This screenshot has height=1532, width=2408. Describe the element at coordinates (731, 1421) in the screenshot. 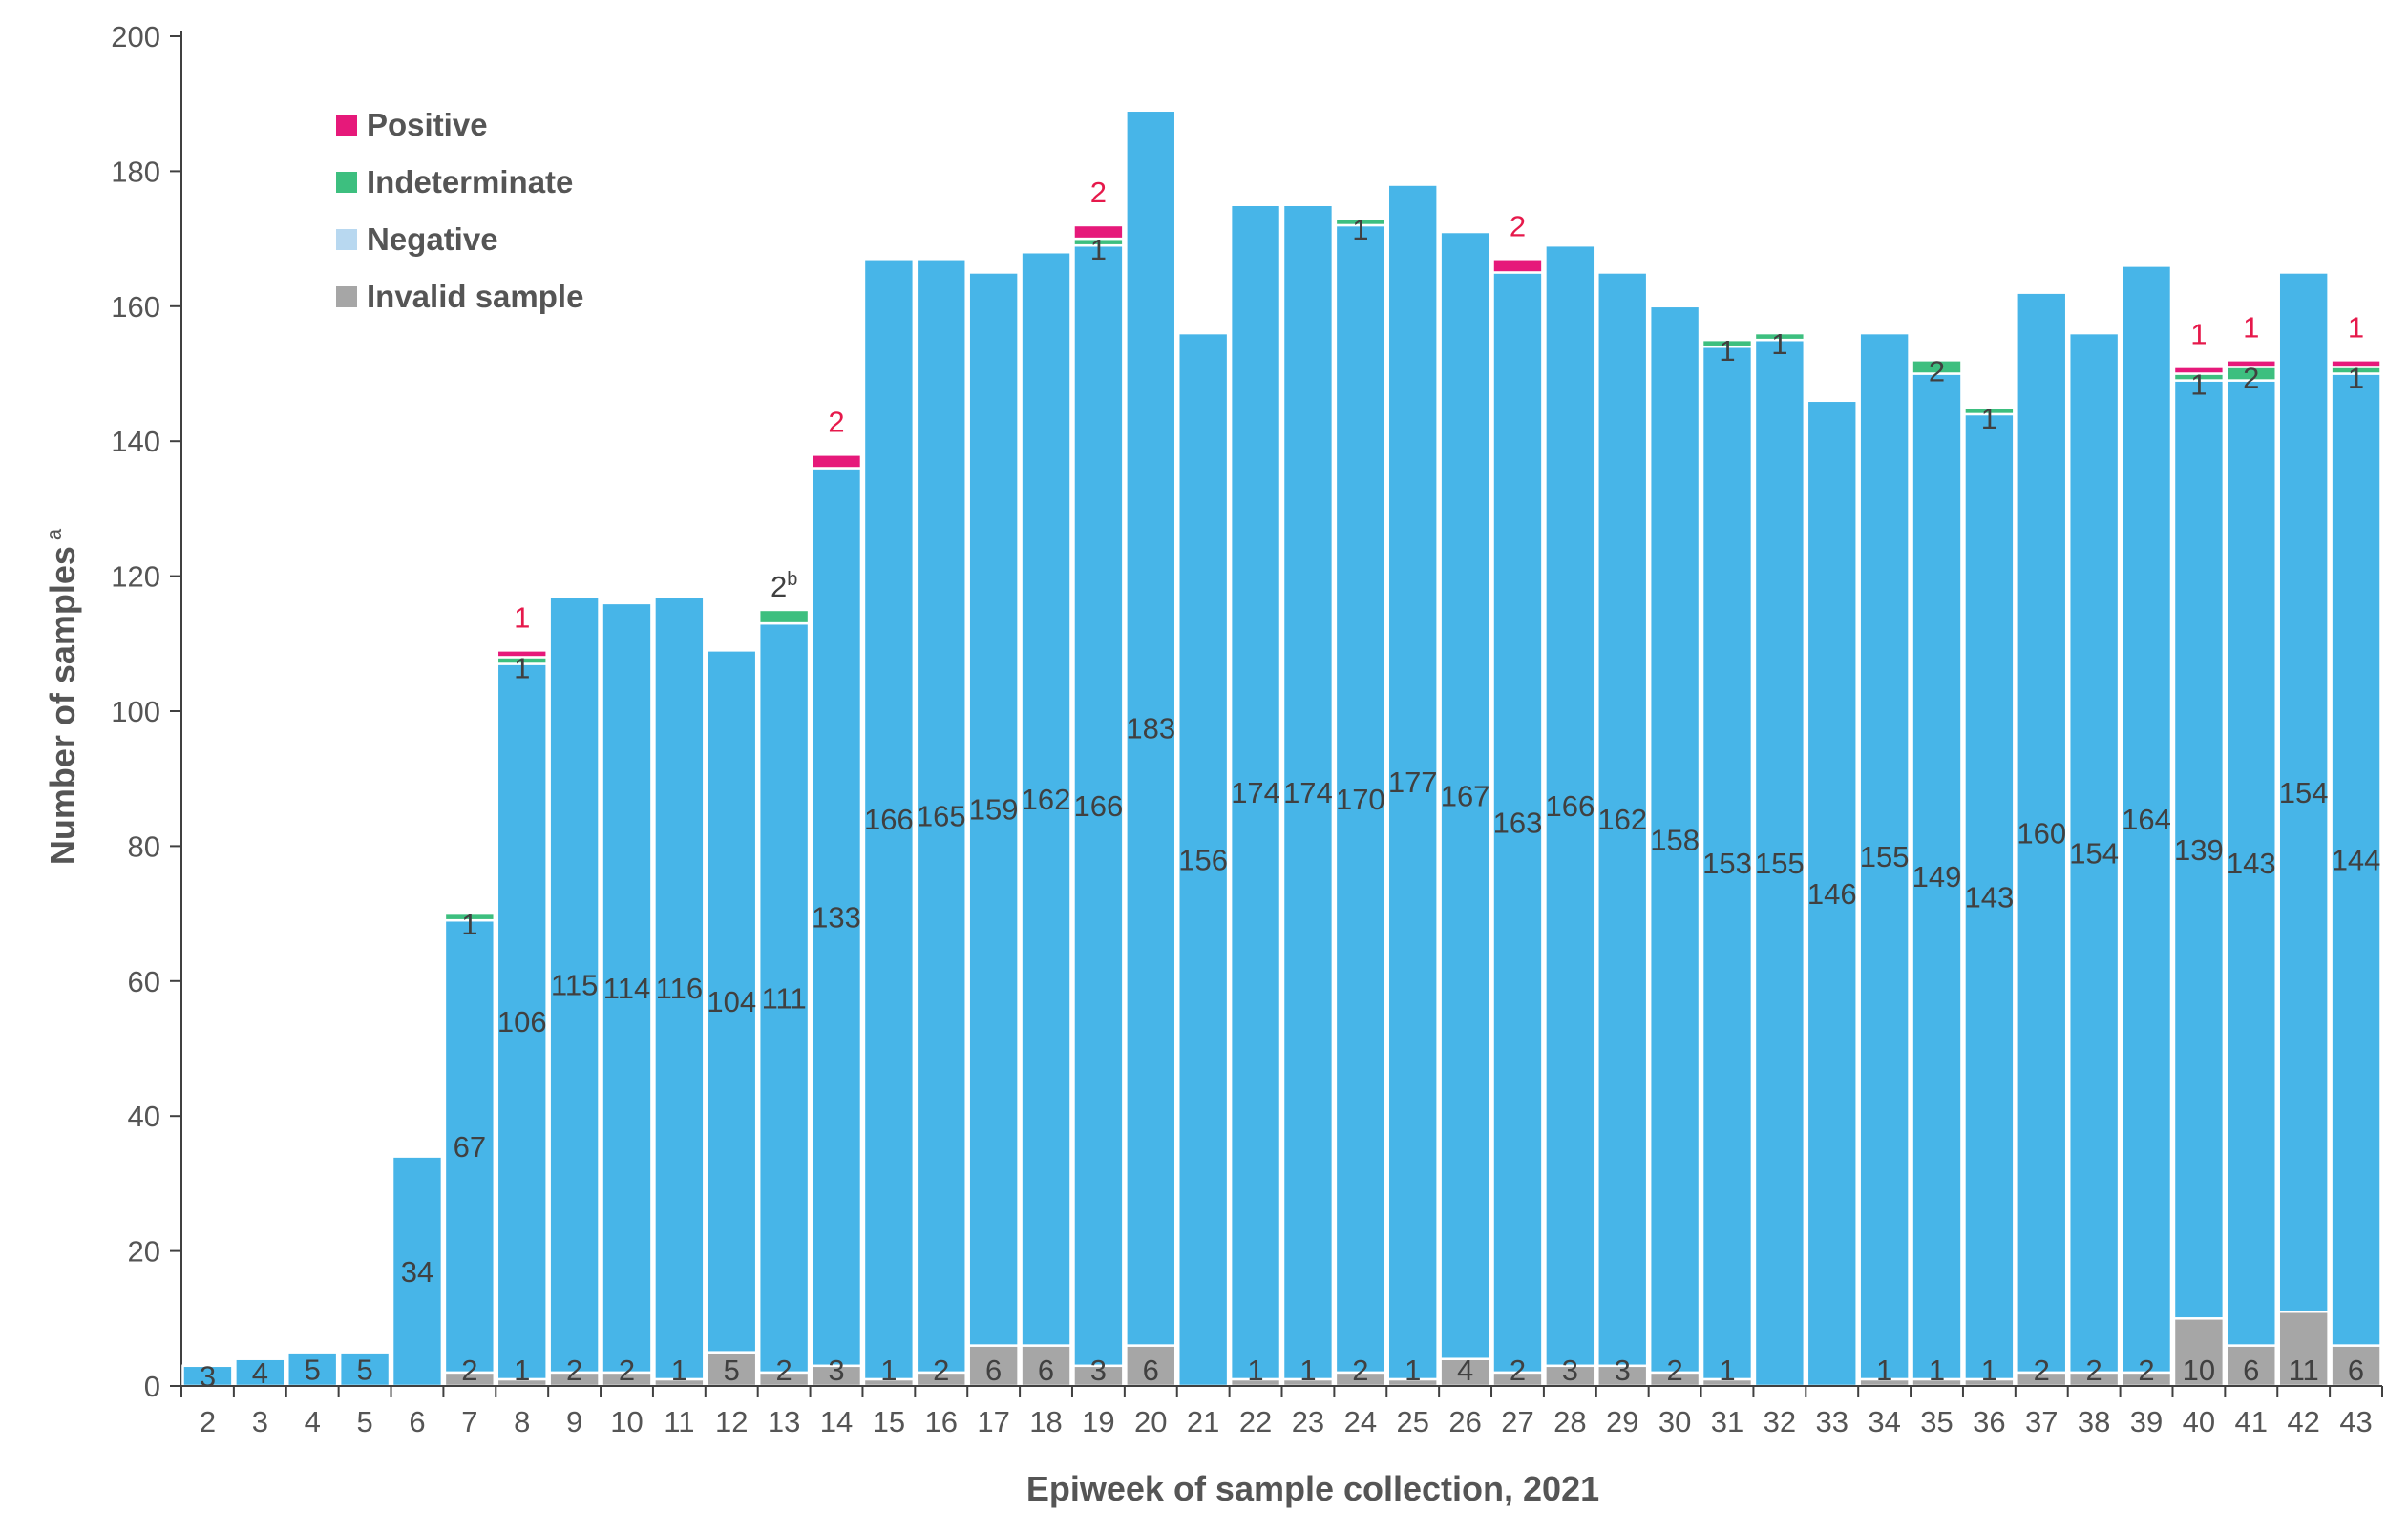

I see `x-tick-label: 12` at that location.